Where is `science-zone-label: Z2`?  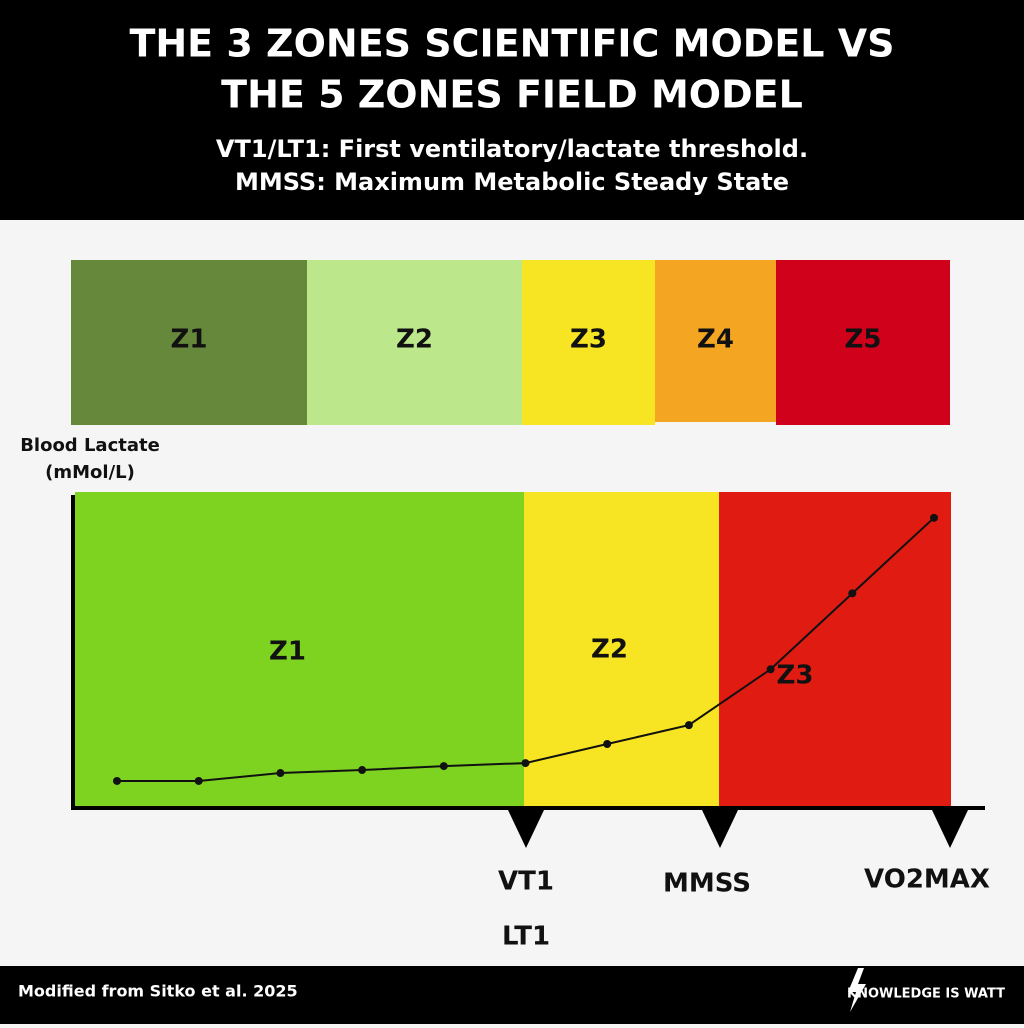
science-zone-label: Z2 is located at coordinates (609, 650).